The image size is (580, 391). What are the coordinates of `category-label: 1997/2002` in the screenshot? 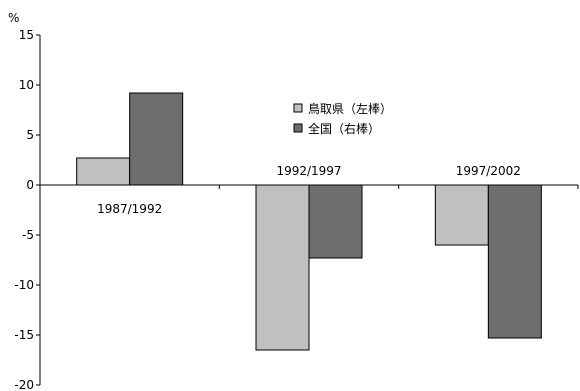 It's located at (488, 171).